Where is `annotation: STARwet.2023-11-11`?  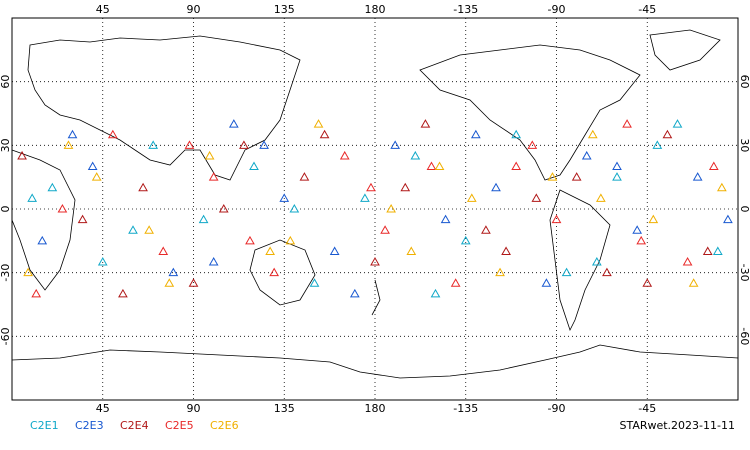
annotation: STARwet.2023-11-11 is located at coordinates (677, 425).